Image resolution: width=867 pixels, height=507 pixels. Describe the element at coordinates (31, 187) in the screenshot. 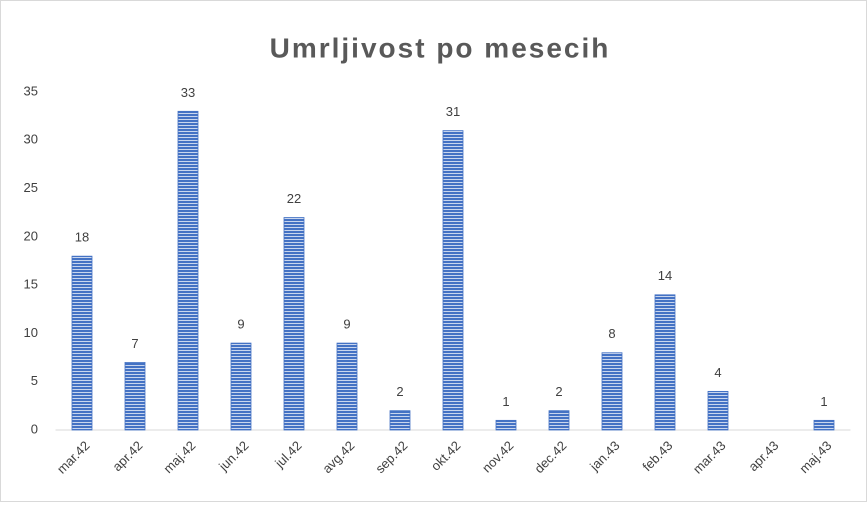

I see `y-tick-label: 25` at that location.